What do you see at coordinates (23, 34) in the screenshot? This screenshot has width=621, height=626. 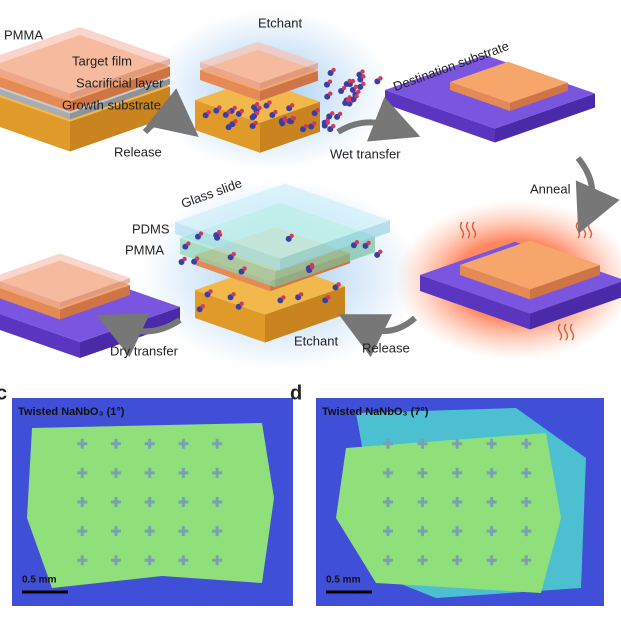 I see `label: PMMA` at bounding box center [23, 34].